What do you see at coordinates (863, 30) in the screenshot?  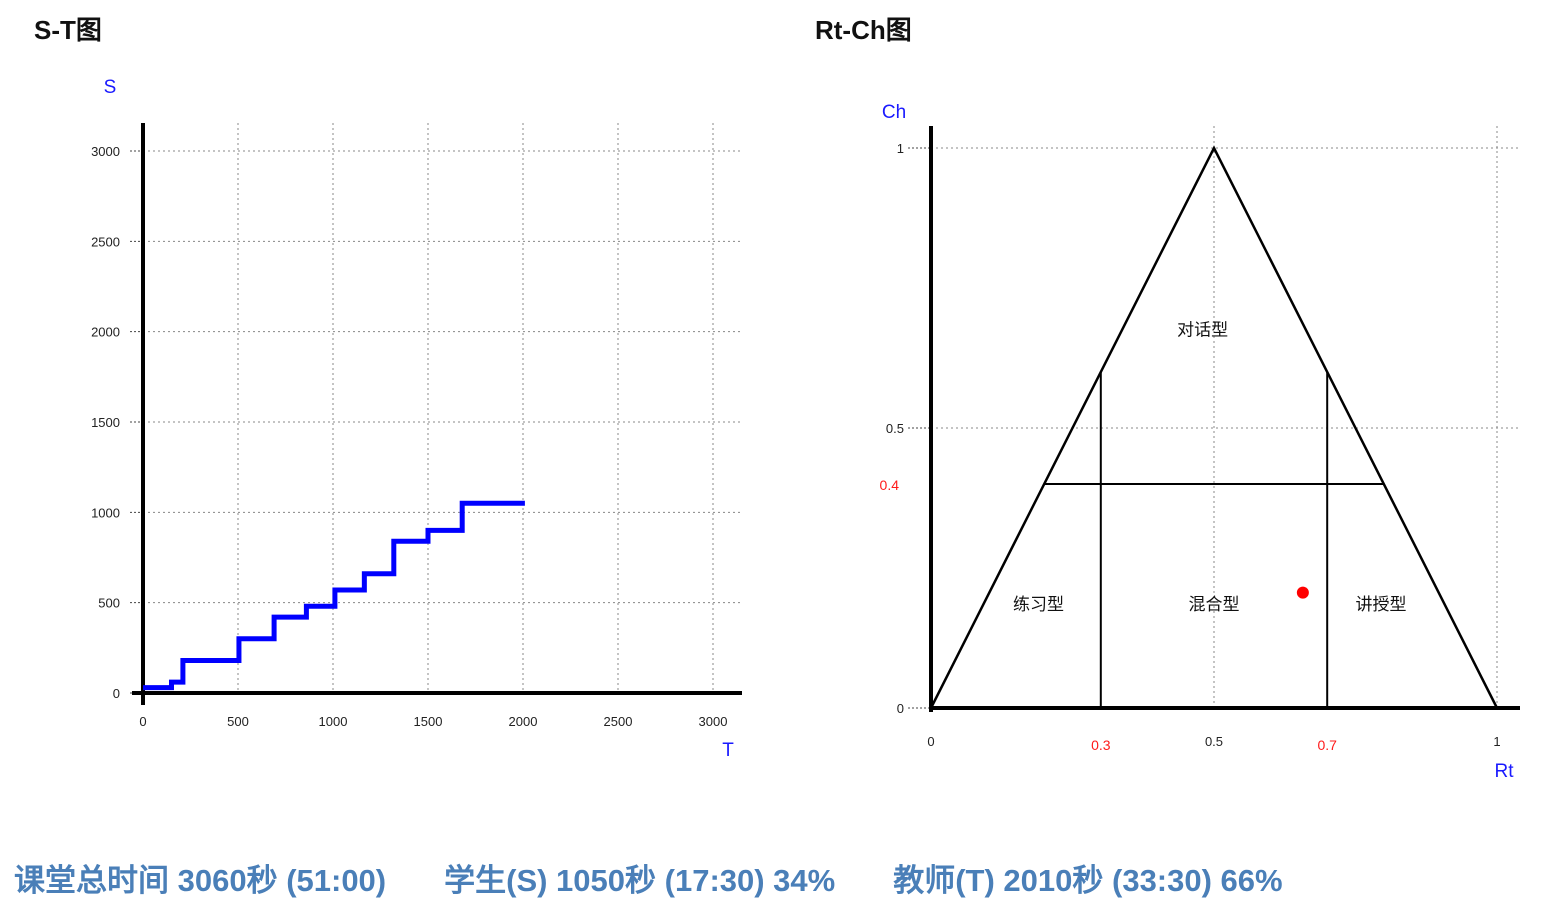 I see `rtch-chart-title: Rt-Ch图` at bounding box center [863, 30].